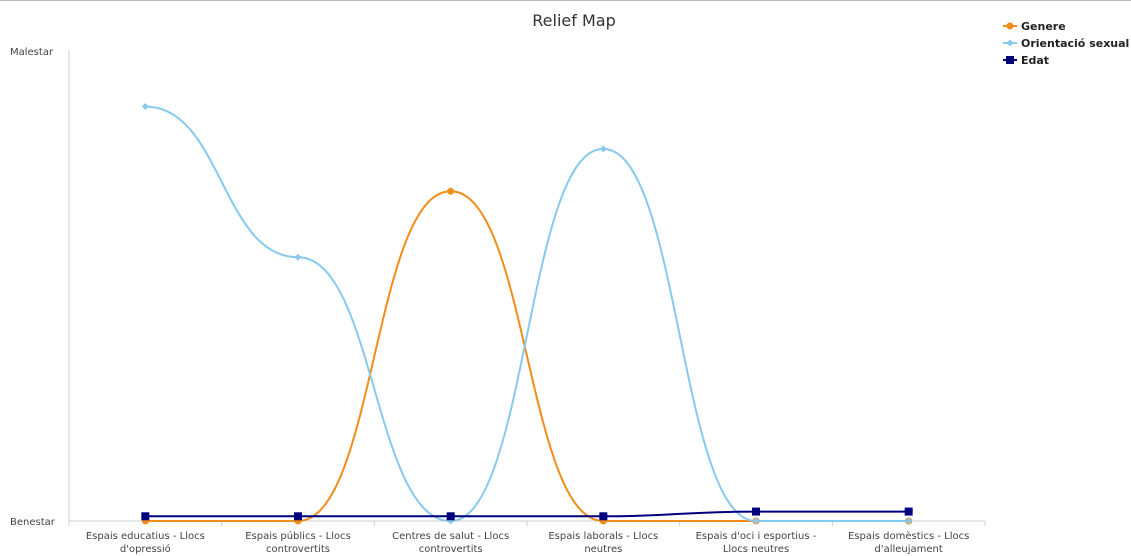 Image resolution: width=1131 pixels, height=556 pixels. What do you see at coordinates (565, 0) in the screenshot?
I see `top-border` at bounding box center [565, 0].